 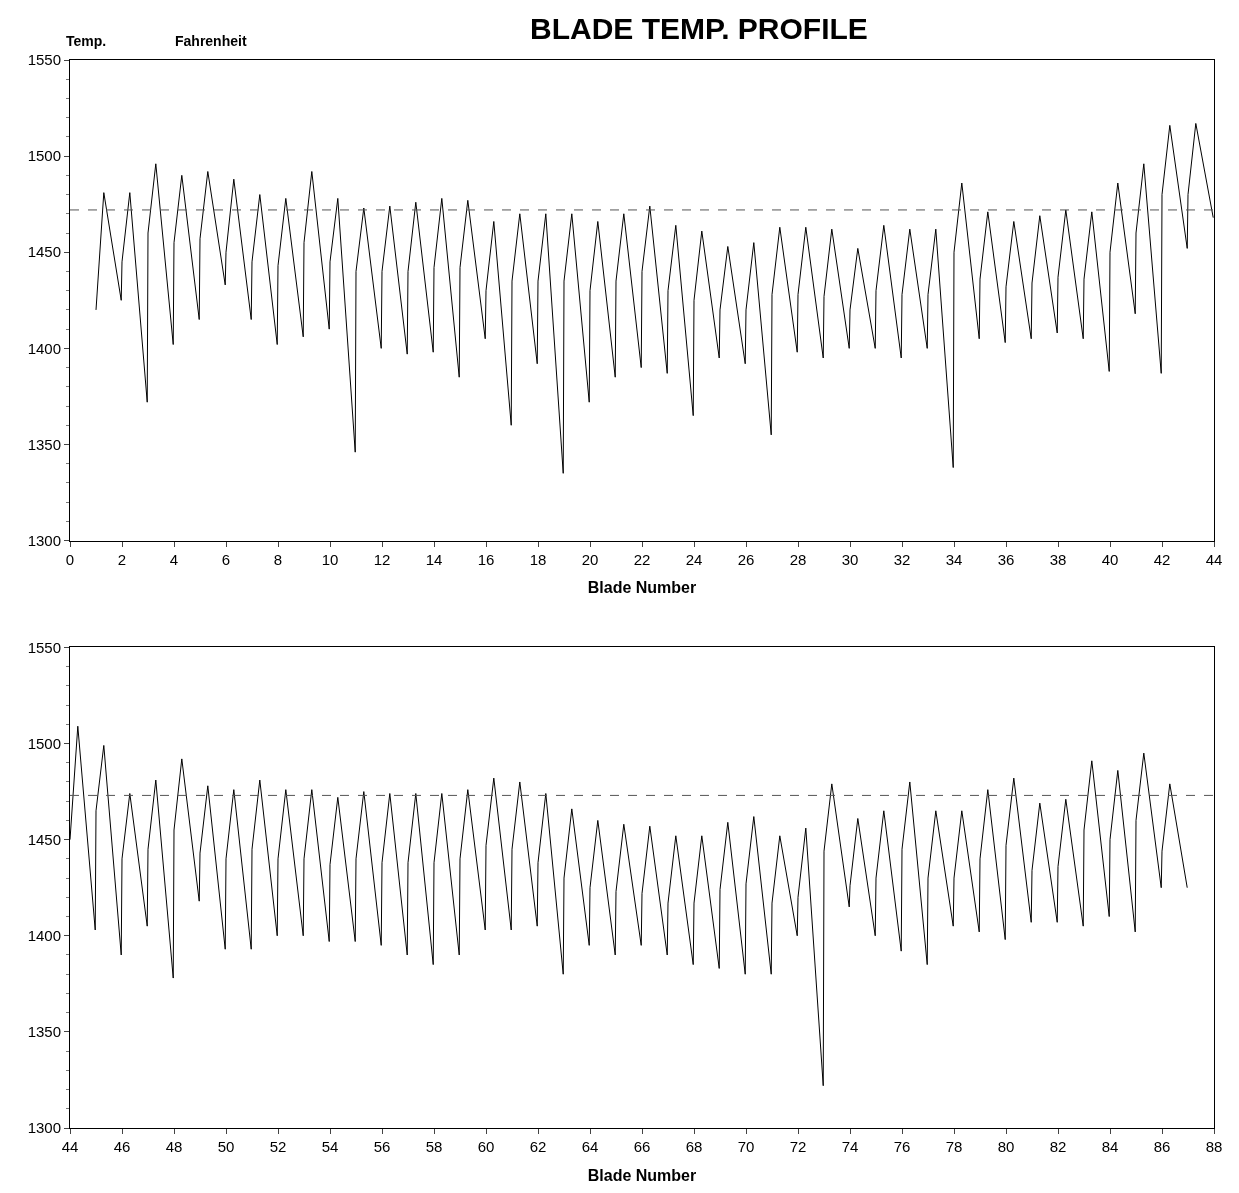 What do you see at coordinates (1110, 1146) in the screenshot?
I see `x-tick-label: 84` at bounding box center [1110, 1146].